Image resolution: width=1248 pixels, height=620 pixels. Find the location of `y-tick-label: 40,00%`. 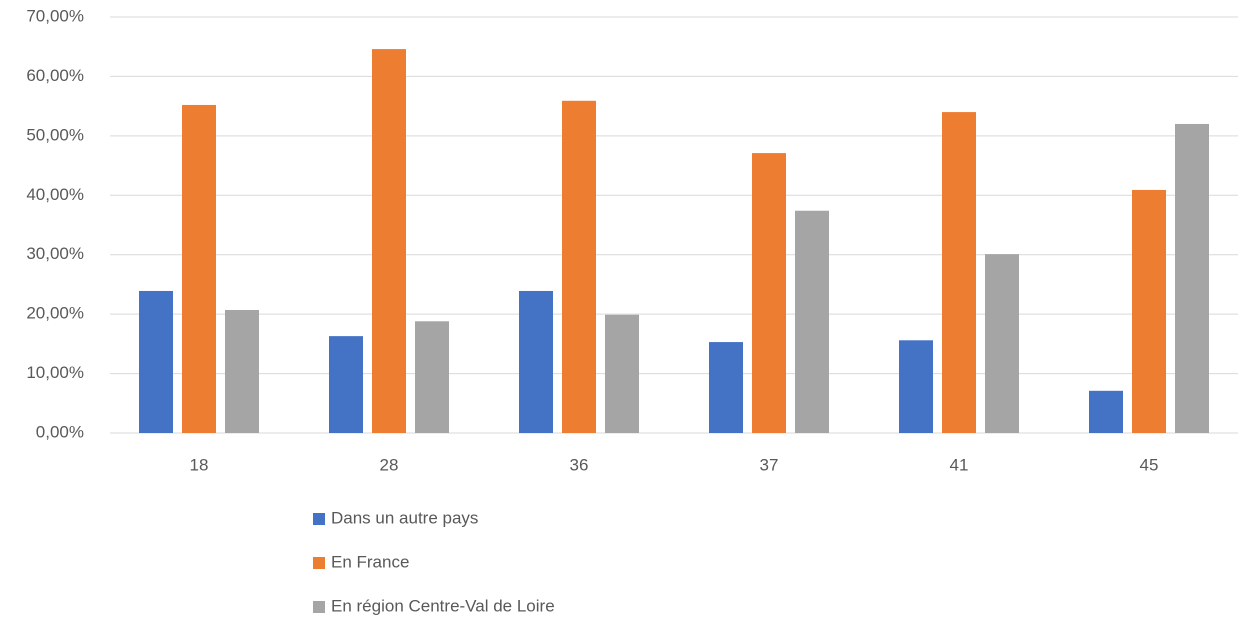

y-tick-label: 40,00% is located at coordinates (55, 194).